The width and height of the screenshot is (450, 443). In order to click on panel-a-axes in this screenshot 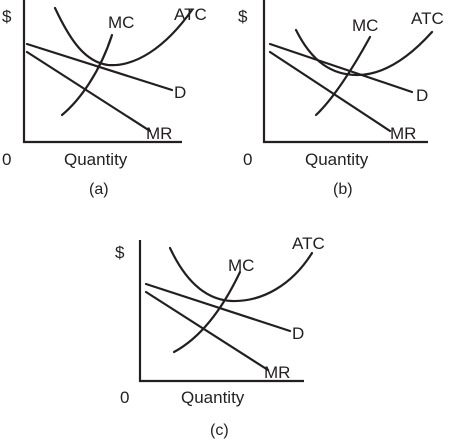, I will do `click(102, 72)`.